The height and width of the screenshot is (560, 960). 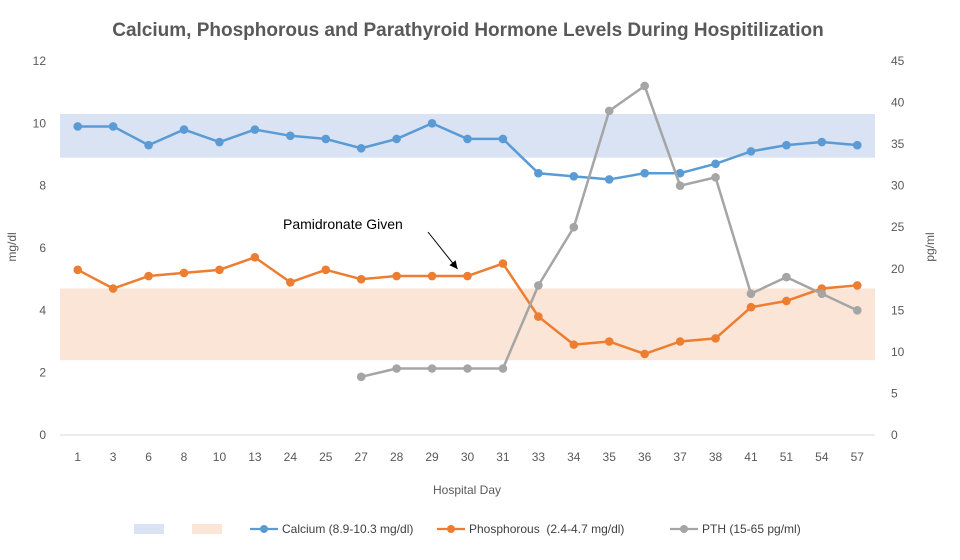 What do you see at coordinates (467, 324) in the screenshot?
I see `band-phosphorous` at bounding box center [467, 324].